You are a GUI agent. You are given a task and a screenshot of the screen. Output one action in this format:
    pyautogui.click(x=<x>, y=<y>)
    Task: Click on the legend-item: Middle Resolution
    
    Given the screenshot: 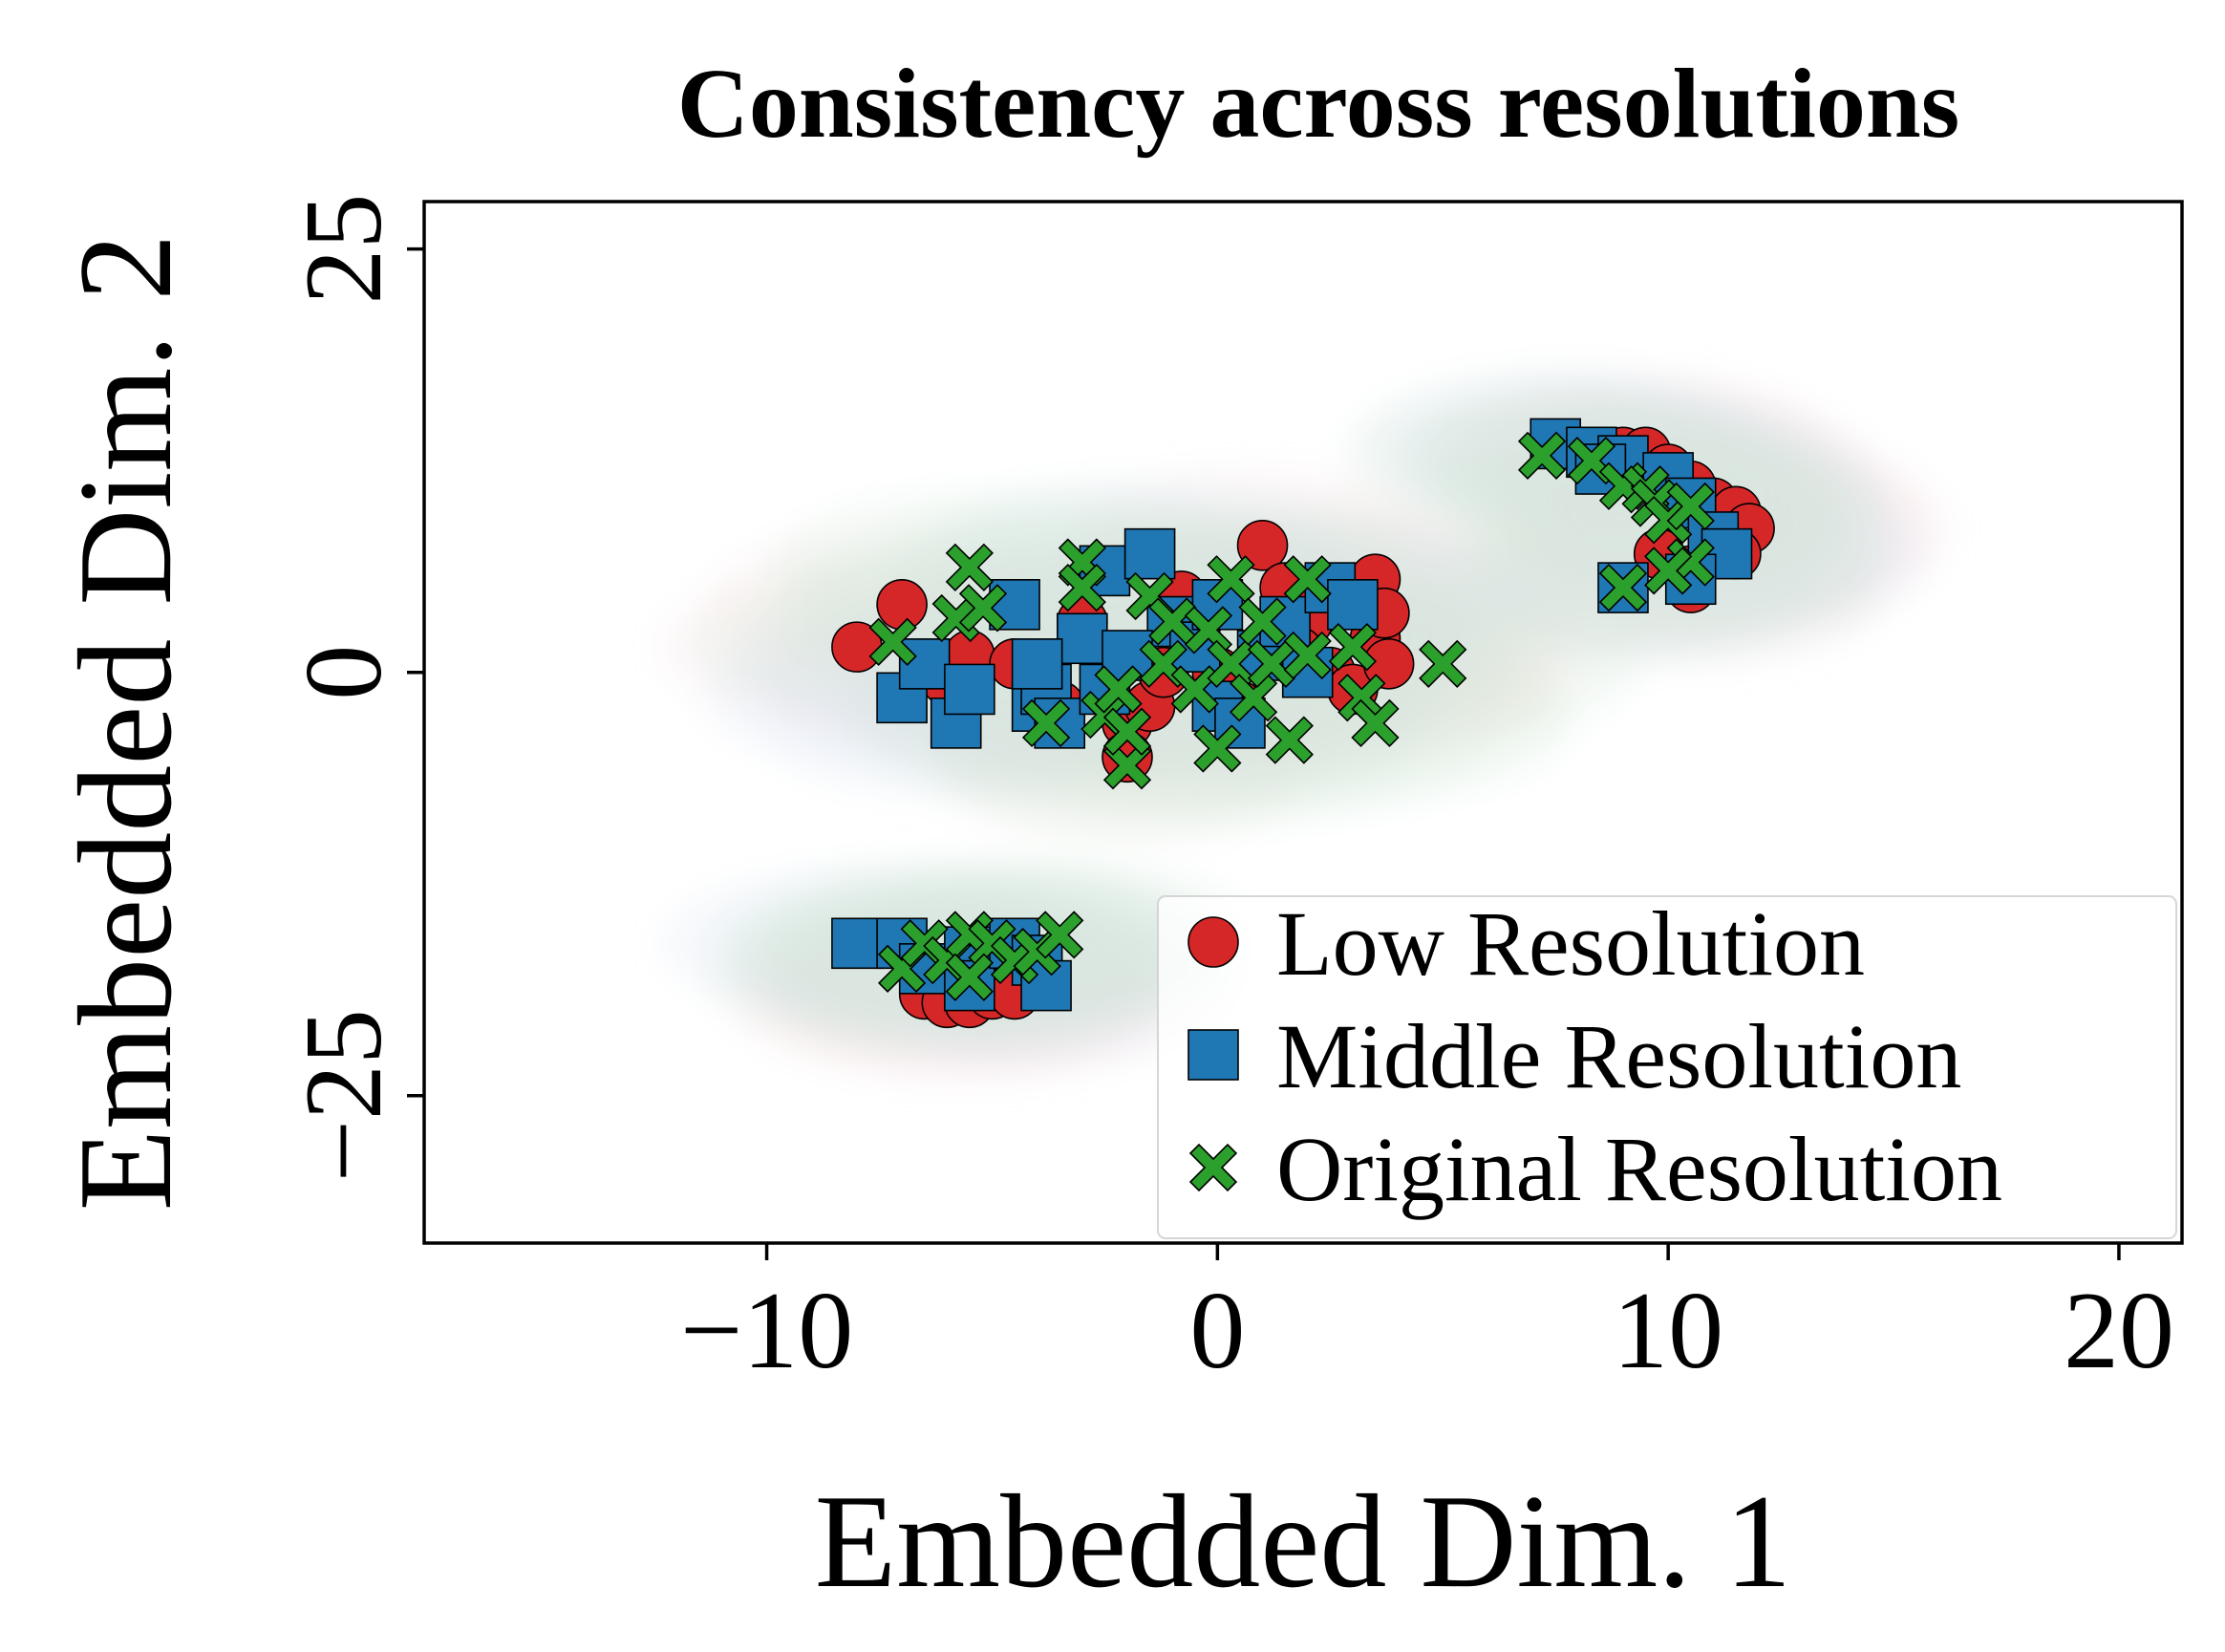 What is the action you would take?
    pyautogui.click(x=1574, y=1056)
    